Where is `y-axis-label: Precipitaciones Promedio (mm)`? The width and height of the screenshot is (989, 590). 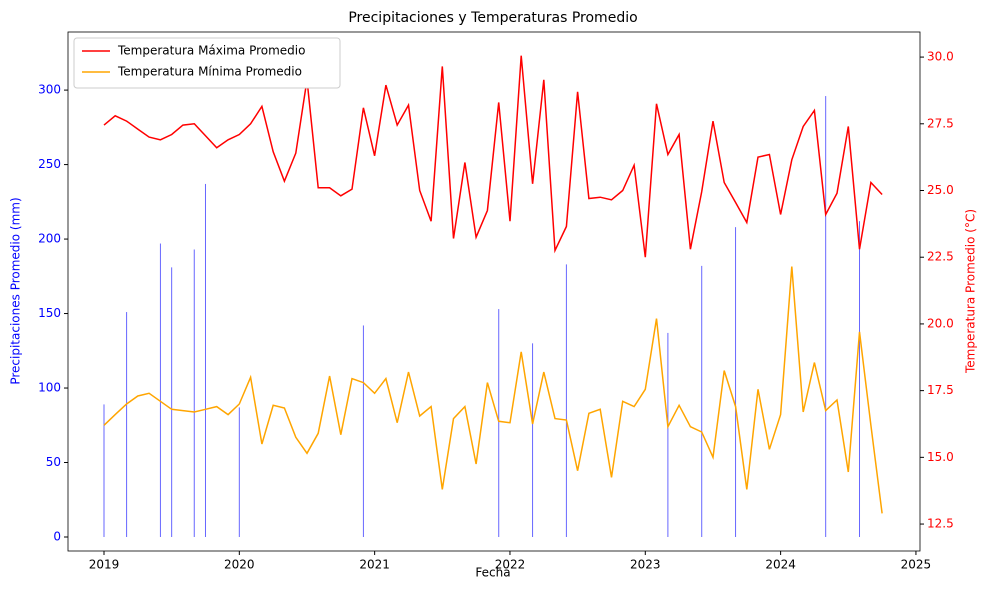 y-axis-label: Precipitaciones Promedio (mm) is located at coordinates (16, 290).